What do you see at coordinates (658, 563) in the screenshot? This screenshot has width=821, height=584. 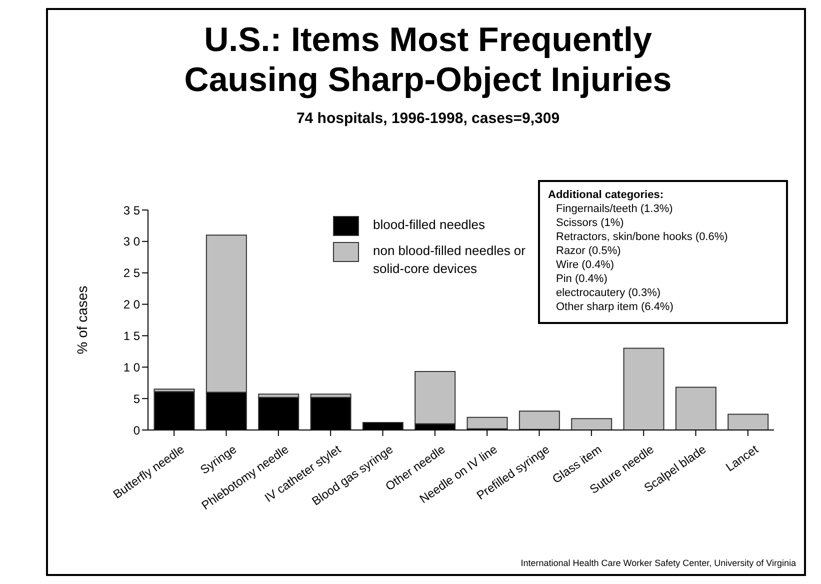 I see `text: International Health Care Worker Safety Center, University of Virginia` at bounding box center [658, 563].